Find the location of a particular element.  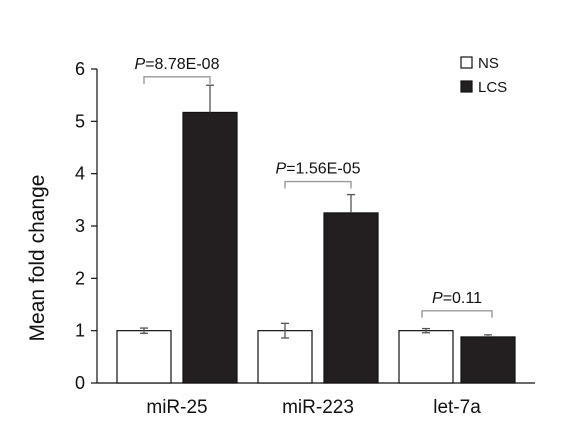

y-tick-label: 1 is located at coordinates (80, 331).